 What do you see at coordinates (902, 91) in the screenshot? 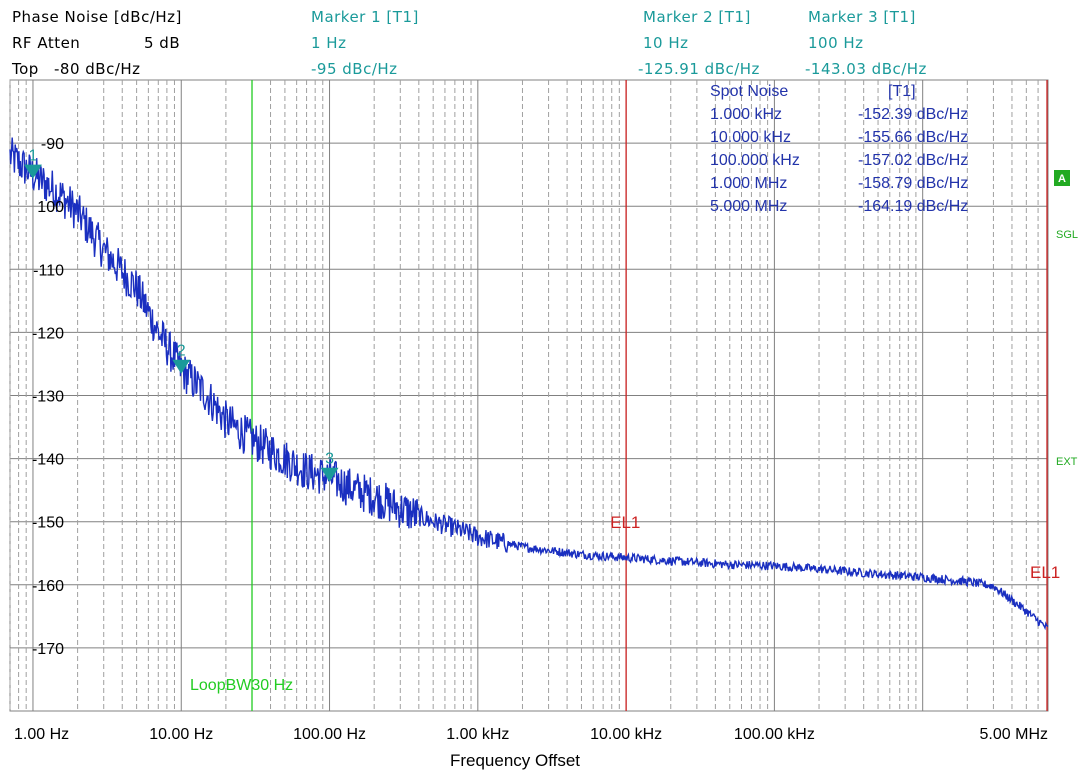
I see `spot-noise-trace-tag: [T1]` at bounding box center [902, 91].